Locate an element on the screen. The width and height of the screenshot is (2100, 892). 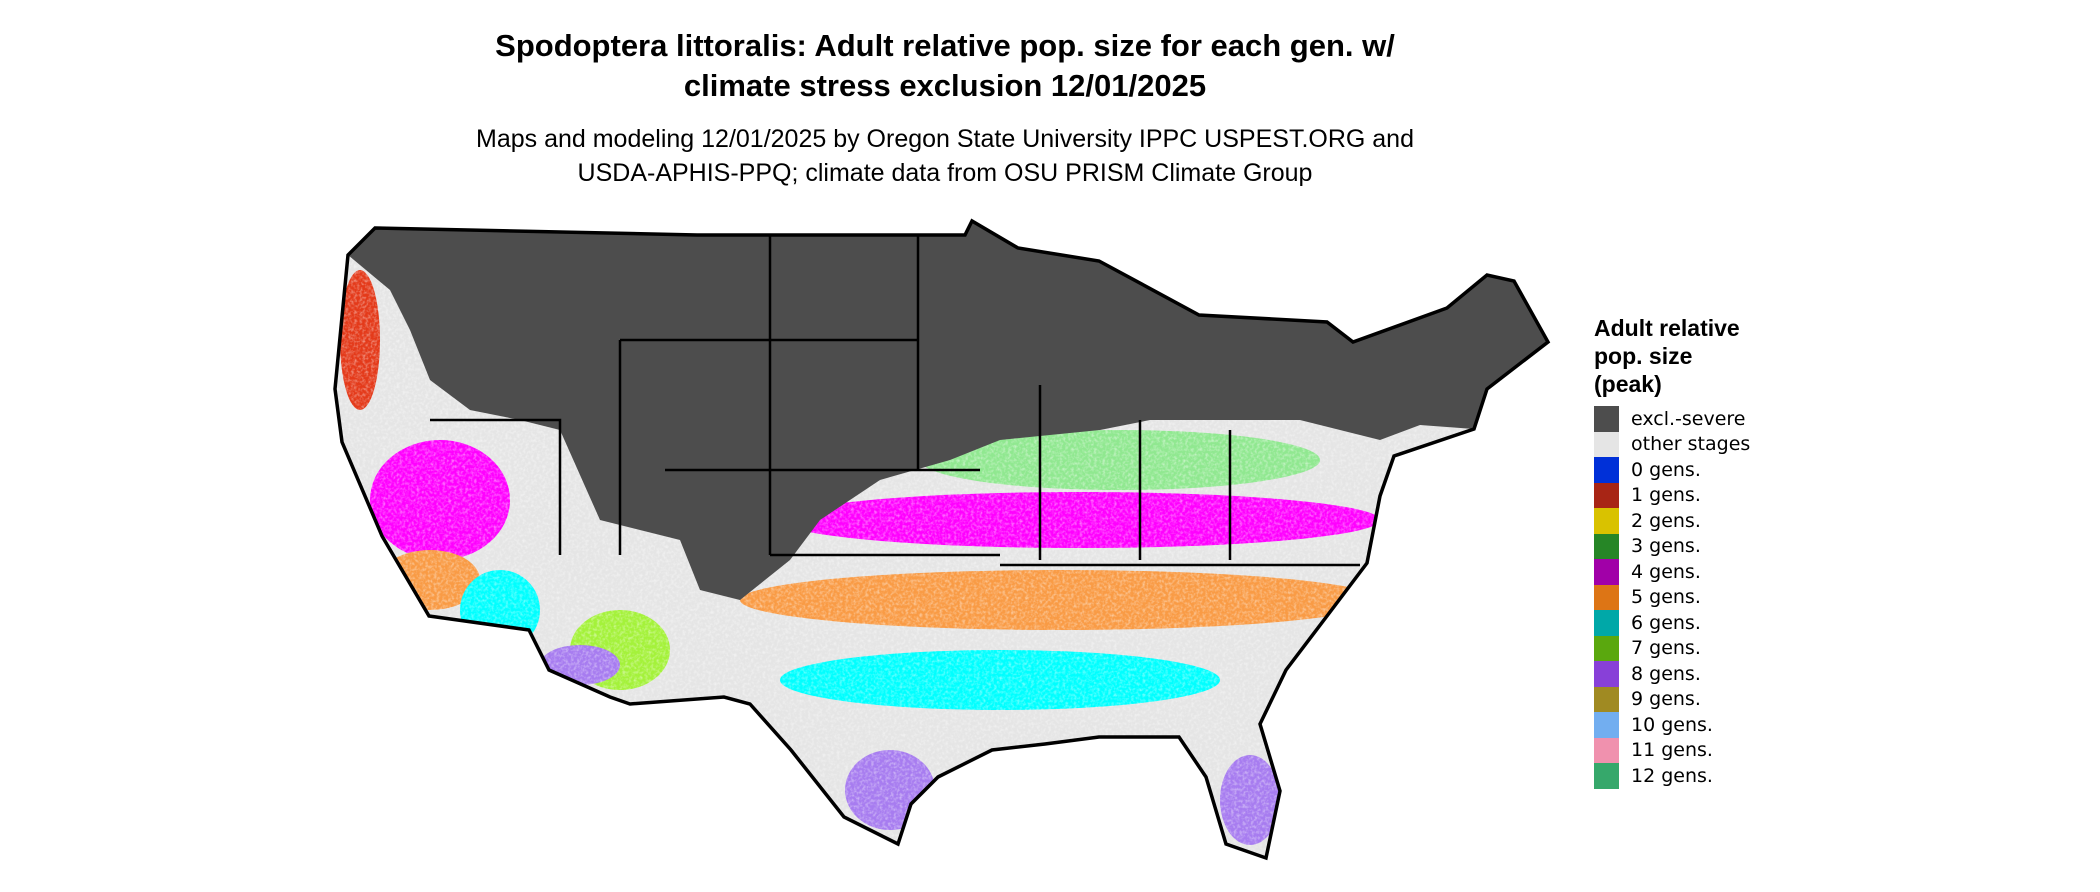
legend-label: other stages is located at coordinates (1691, 444).